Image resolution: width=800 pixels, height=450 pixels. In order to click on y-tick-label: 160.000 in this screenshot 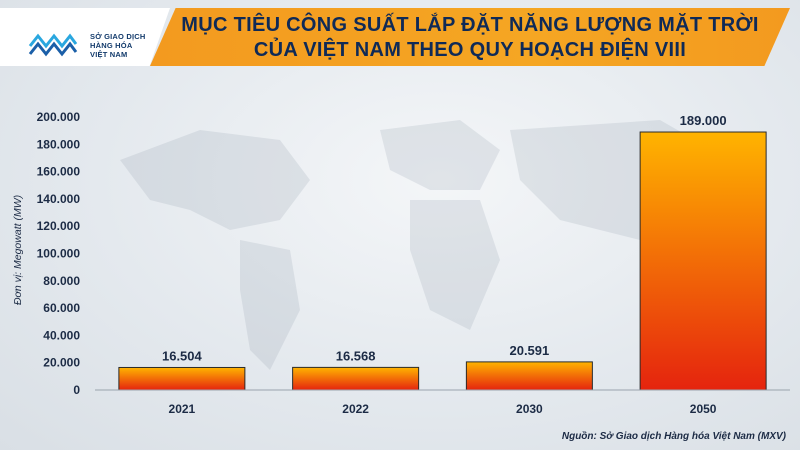, I will do `click(59, 172)`.